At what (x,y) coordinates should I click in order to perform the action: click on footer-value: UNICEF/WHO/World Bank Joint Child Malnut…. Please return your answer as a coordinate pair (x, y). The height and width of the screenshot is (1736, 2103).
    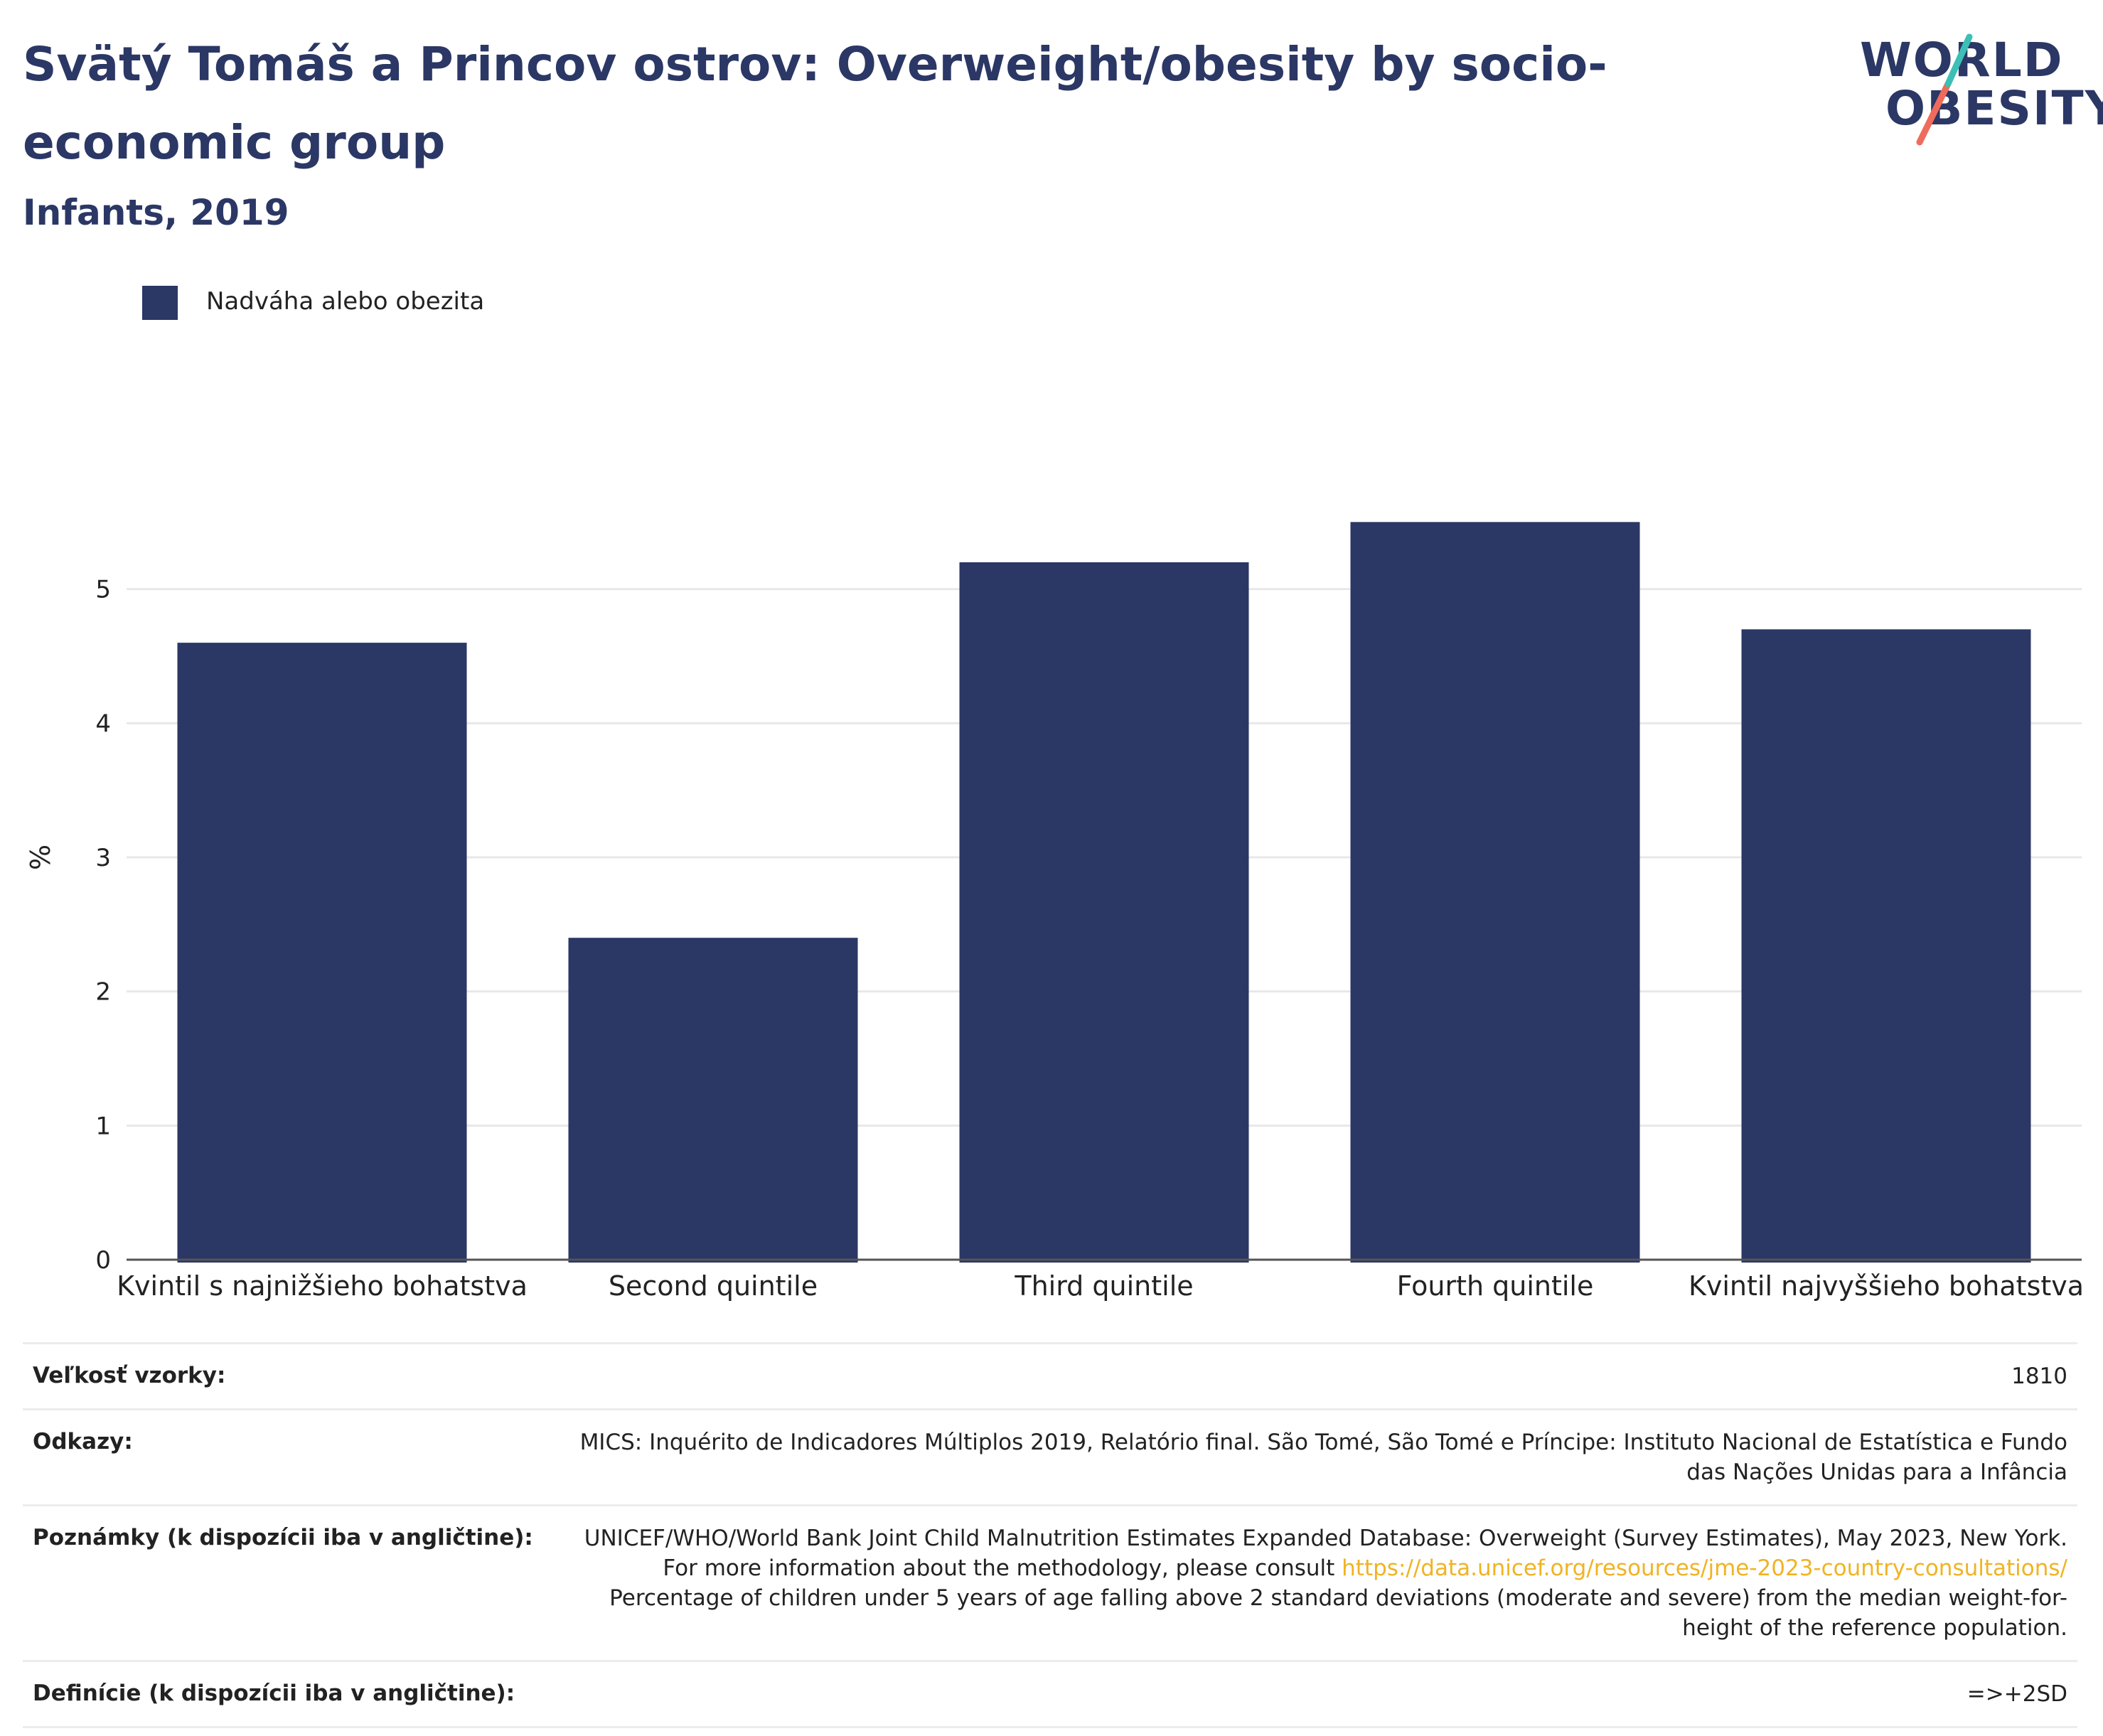
    Looking at the image, I should click on (1313, 1583).